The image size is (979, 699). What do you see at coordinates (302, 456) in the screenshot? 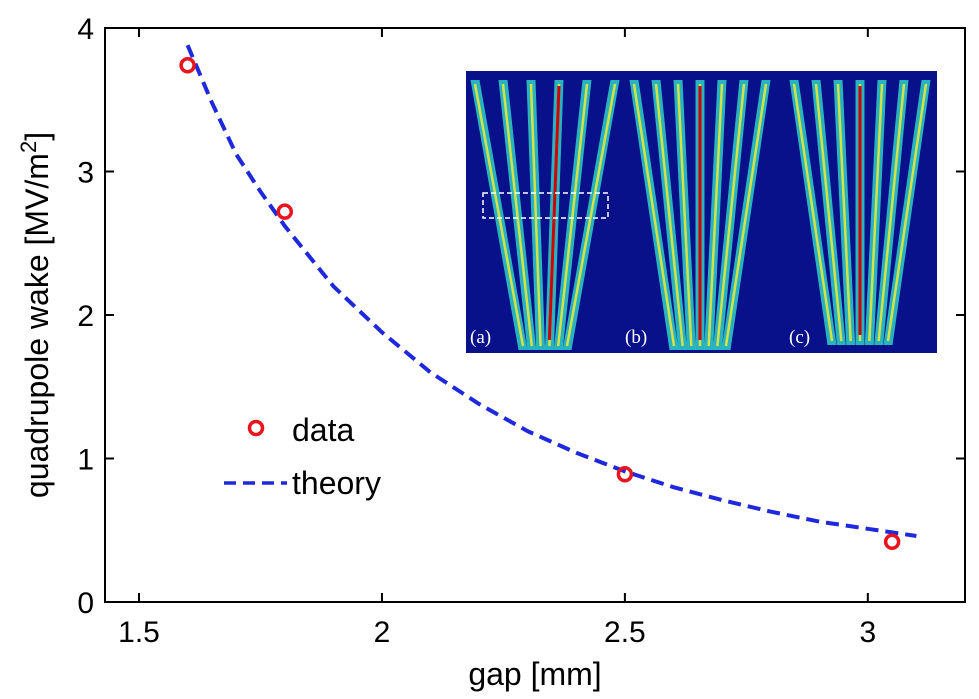
I see `legend: data theory` at bounding box center [302, 456].